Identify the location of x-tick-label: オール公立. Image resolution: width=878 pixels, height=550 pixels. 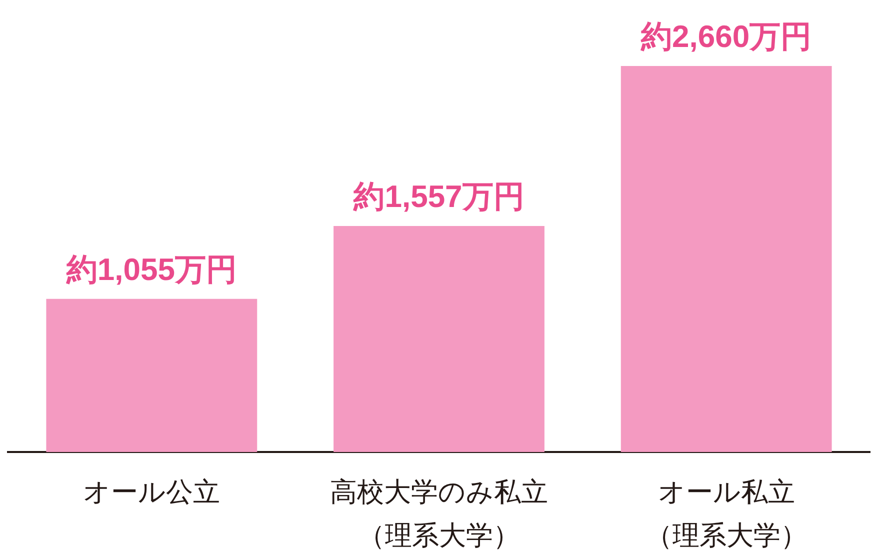
(151, 492).